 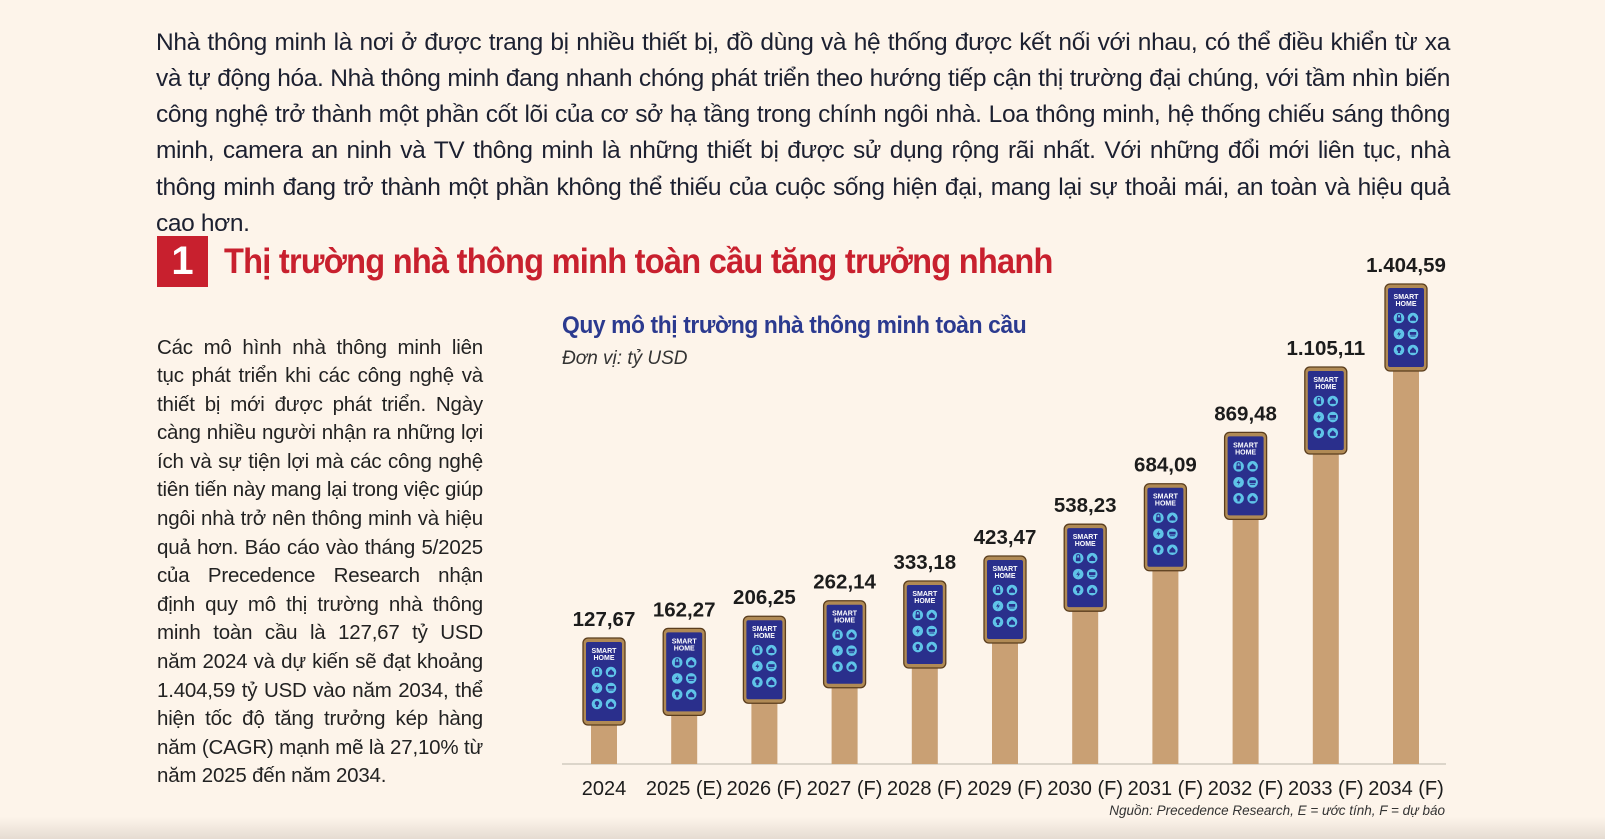 I want to click on value-label: 333,18, so click(x=924, y=562).